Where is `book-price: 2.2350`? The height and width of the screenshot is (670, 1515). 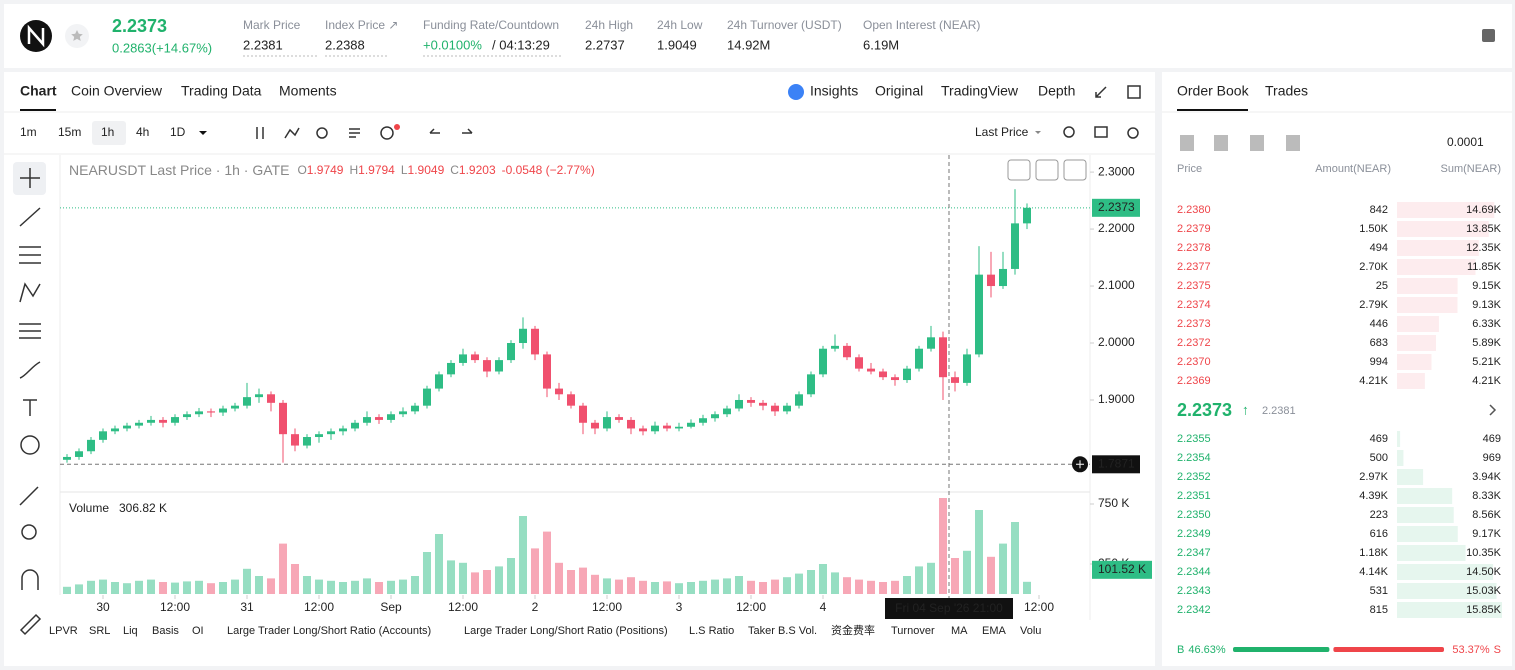 book-price: 2.2350 is located at coordinates (1194, 515).